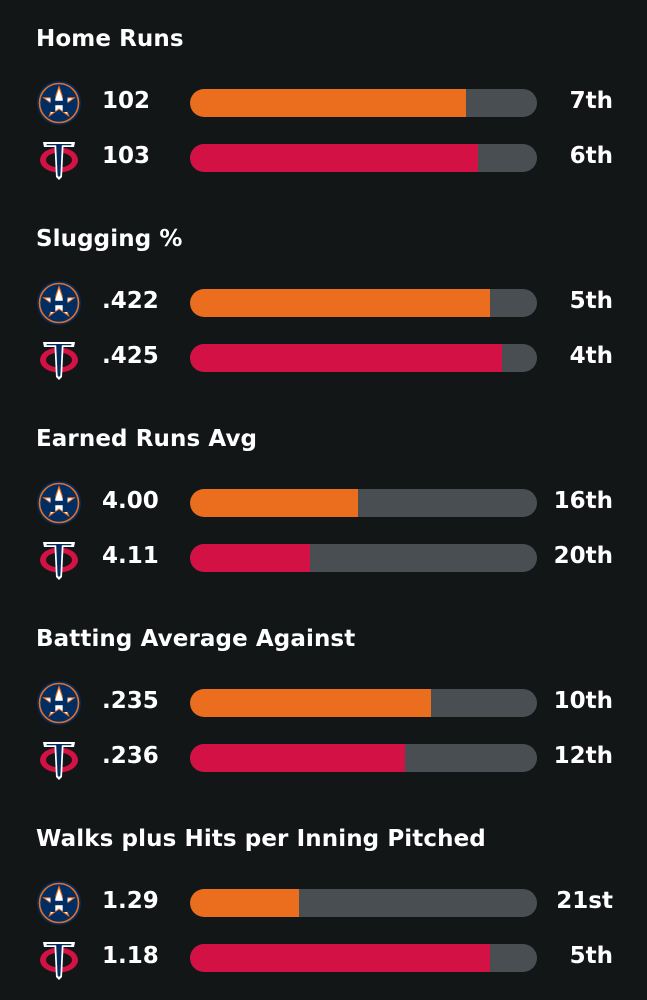 The width and height of the screenshot is (647, 1000). I want to click on team-row-astros: .235 10th, so click(323, 703).